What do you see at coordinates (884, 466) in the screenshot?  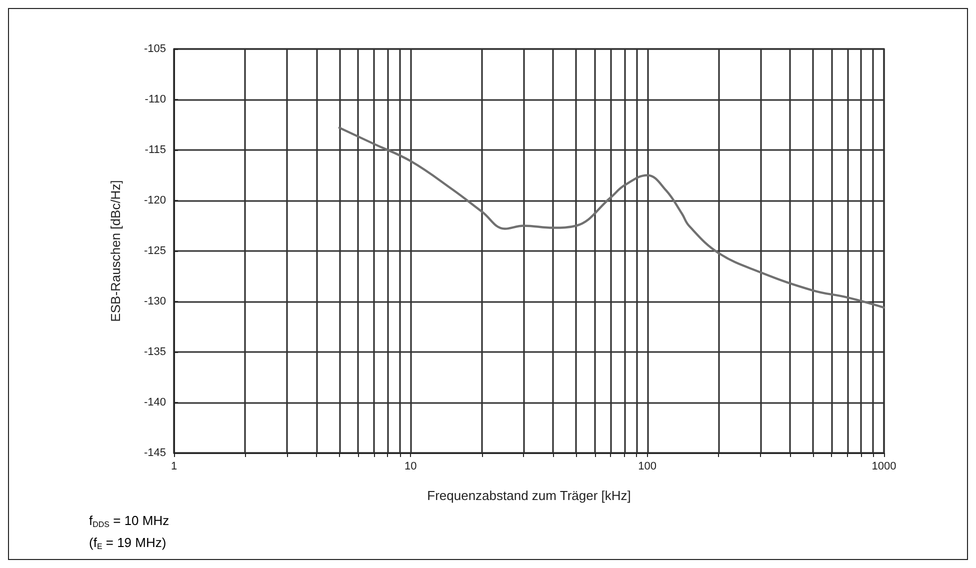 I see `x-tick-label: 1000` at bounding box center [884, 466].